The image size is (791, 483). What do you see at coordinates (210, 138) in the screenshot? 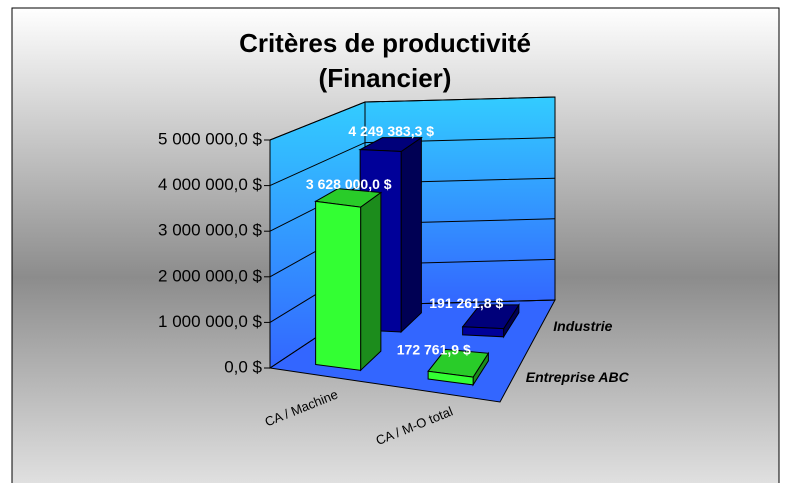
I see `y-tick-label: 5 000 000,0 $` at bounding box center [210, 138].